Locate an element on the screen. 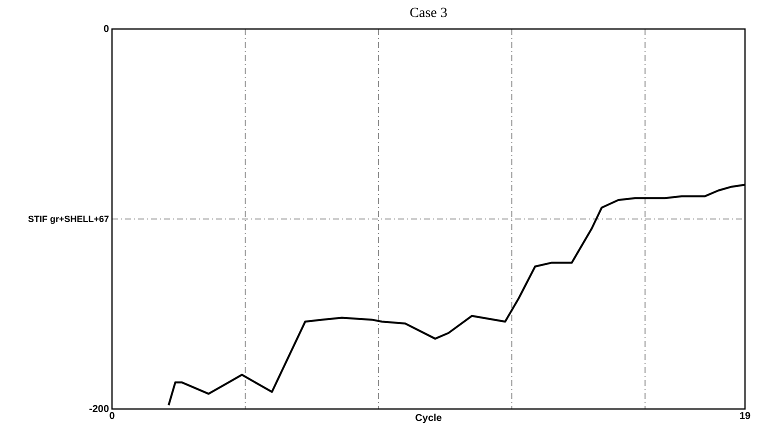  y-axis-title: STIF gr+SHELL+67 is located at coordinates (68, 219).